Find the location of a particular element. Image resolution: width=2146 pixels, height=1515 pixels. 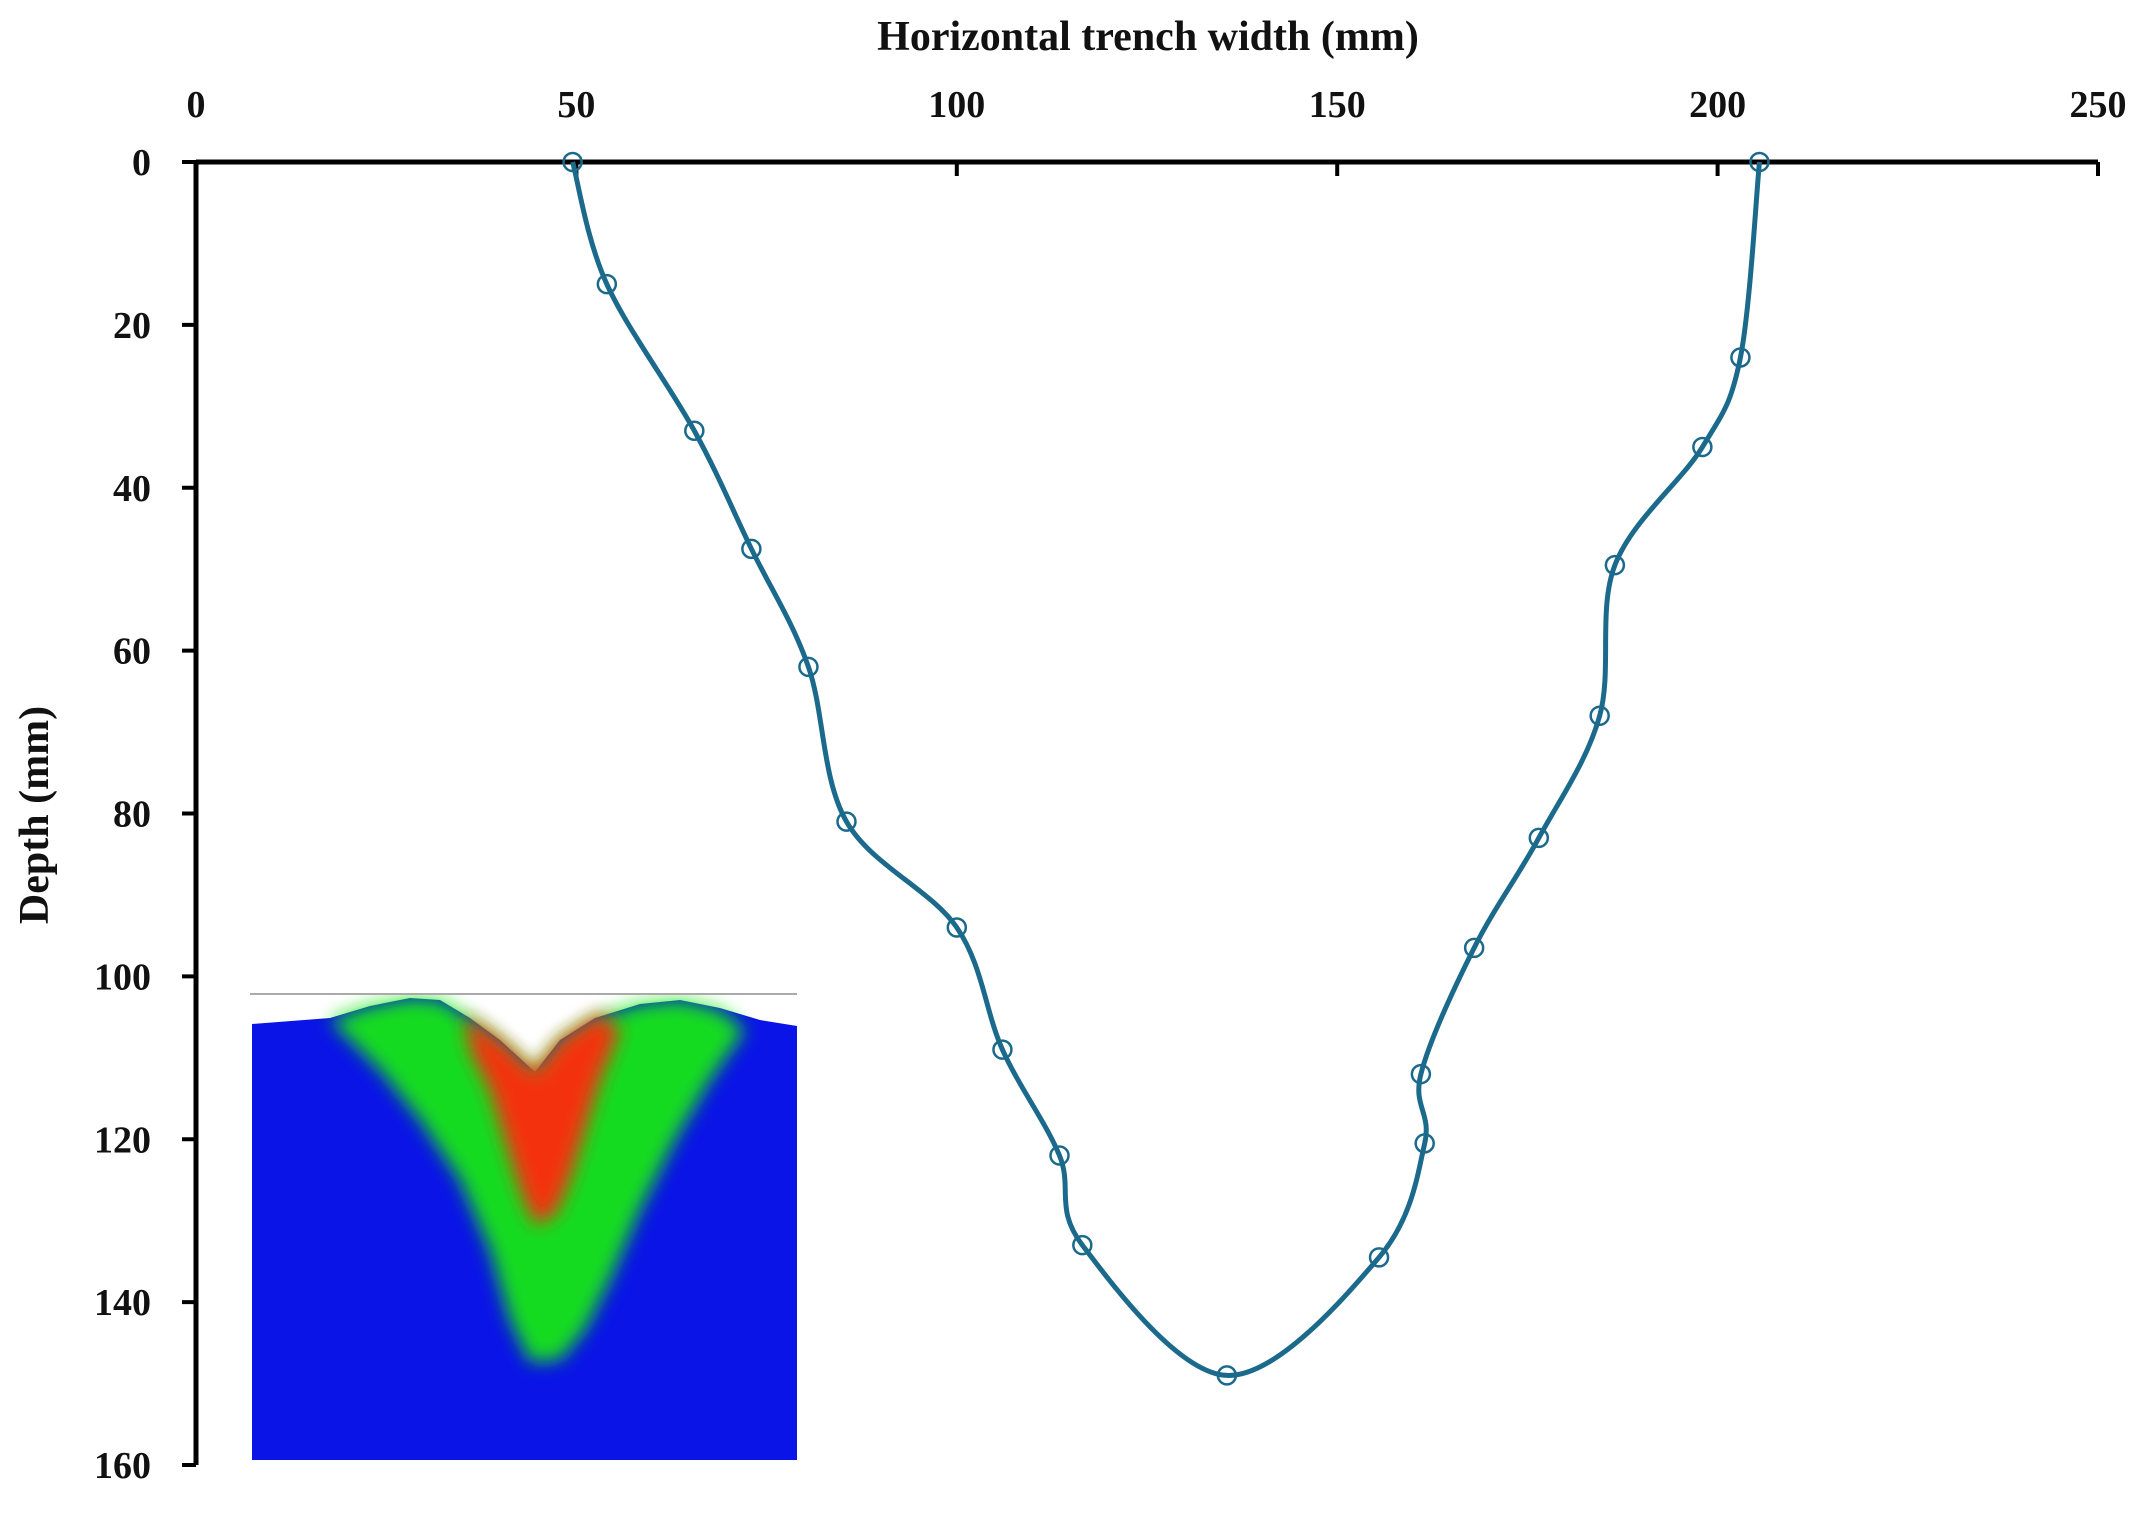

y-tick-label: 160 is located at coordinates (122, 1466).